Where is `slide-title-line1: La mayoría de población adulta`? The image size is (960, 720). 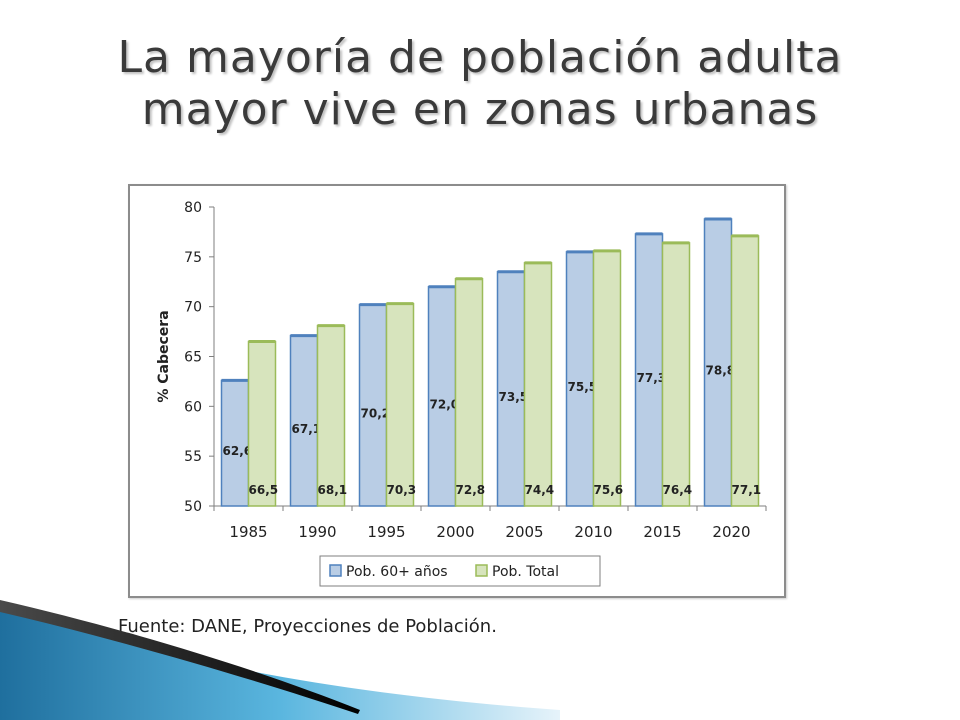
slide-title-line1: La mayoría de población adulta is located at coordinates (480, 57).